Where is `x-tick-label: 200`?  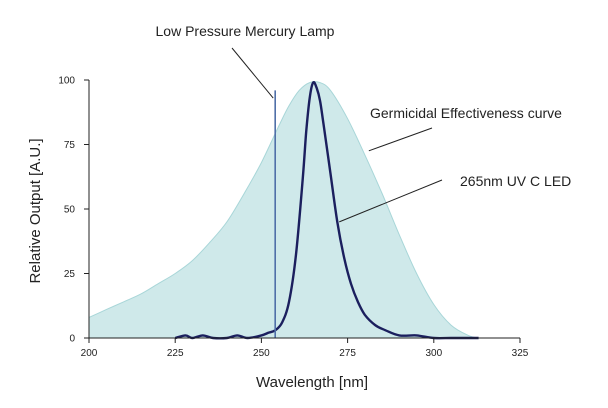
x-tick-label: 200 is located at coordinates (89, 353).